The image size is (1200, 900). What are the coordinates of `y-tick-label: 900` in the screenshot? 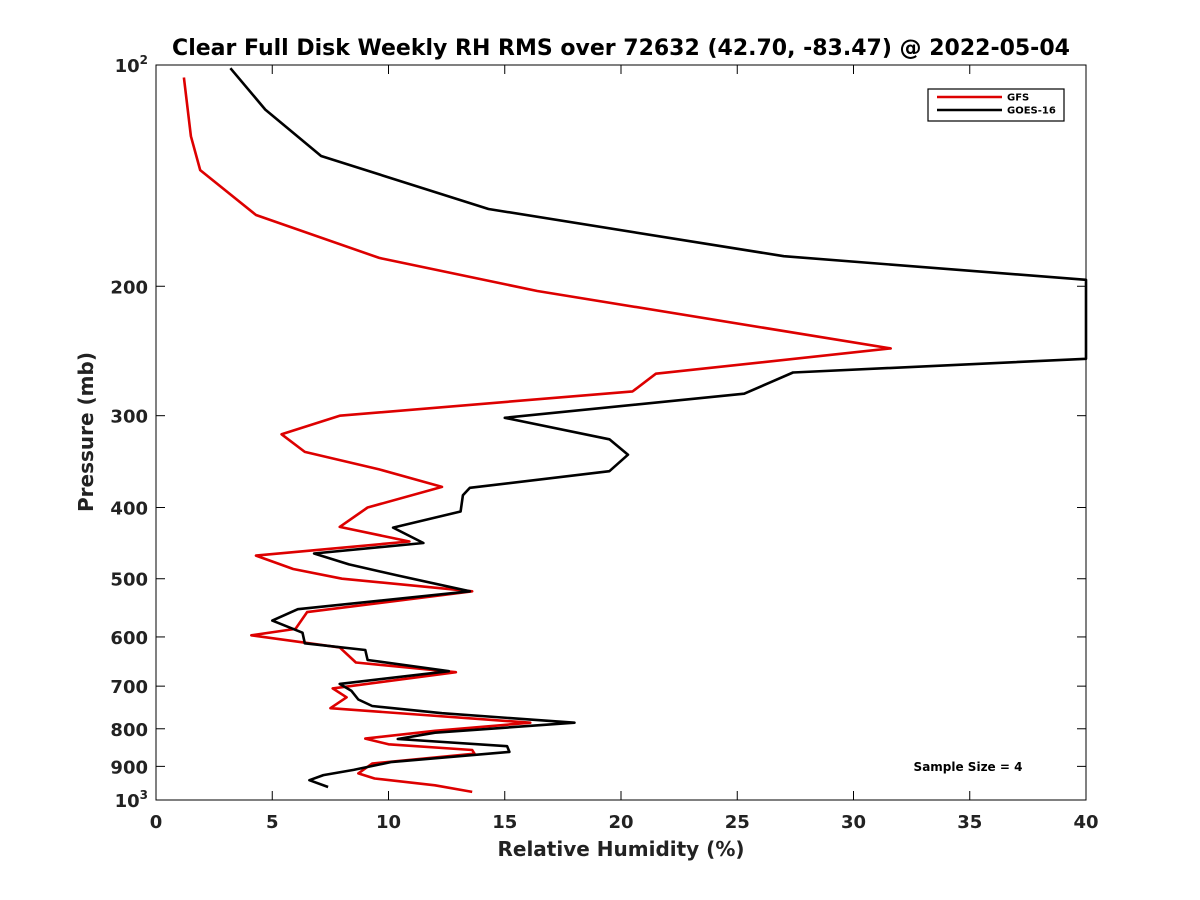 It's located at (129, 767).